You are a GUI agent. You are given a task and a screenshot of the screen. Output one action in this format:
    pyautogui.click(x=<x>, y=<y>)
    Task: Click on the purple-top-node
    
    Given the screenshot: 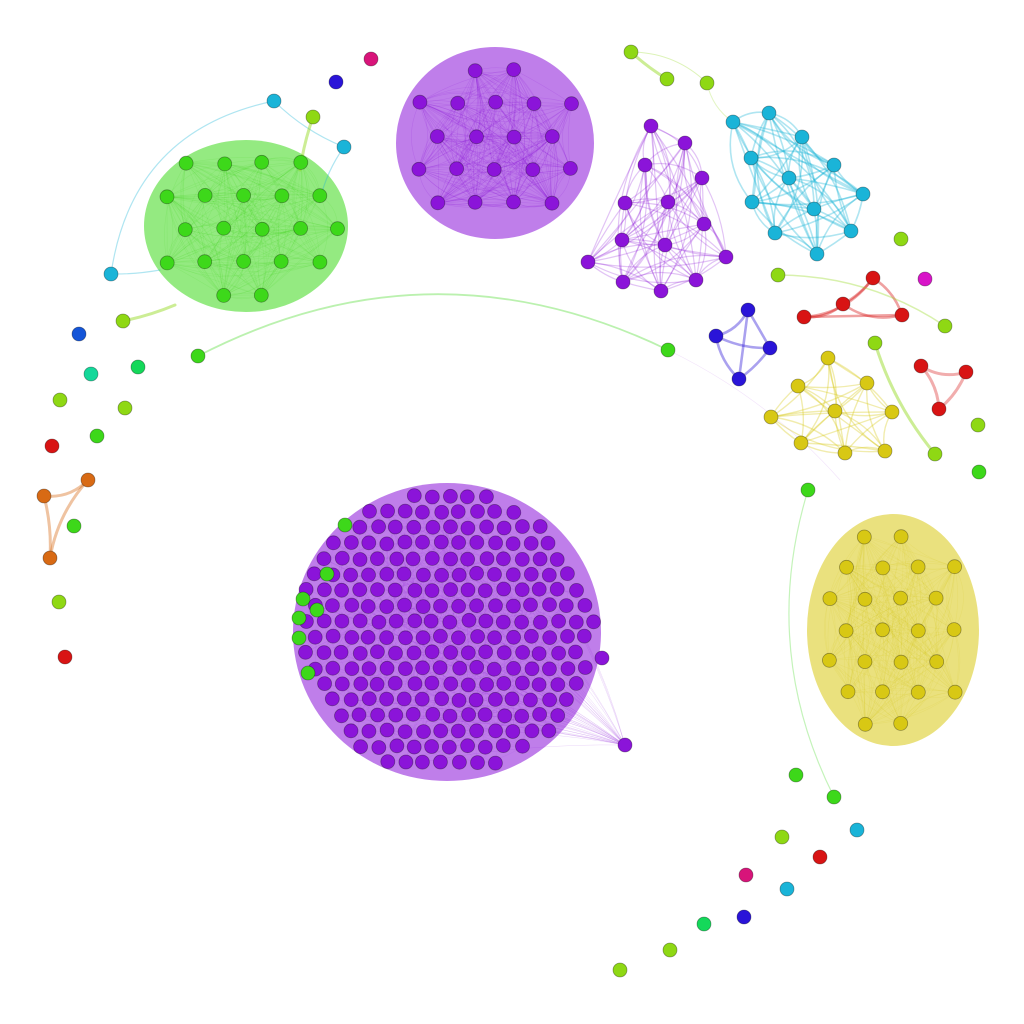 What is the action you would take?
    pyautogui.click(x=533, y=170)
    